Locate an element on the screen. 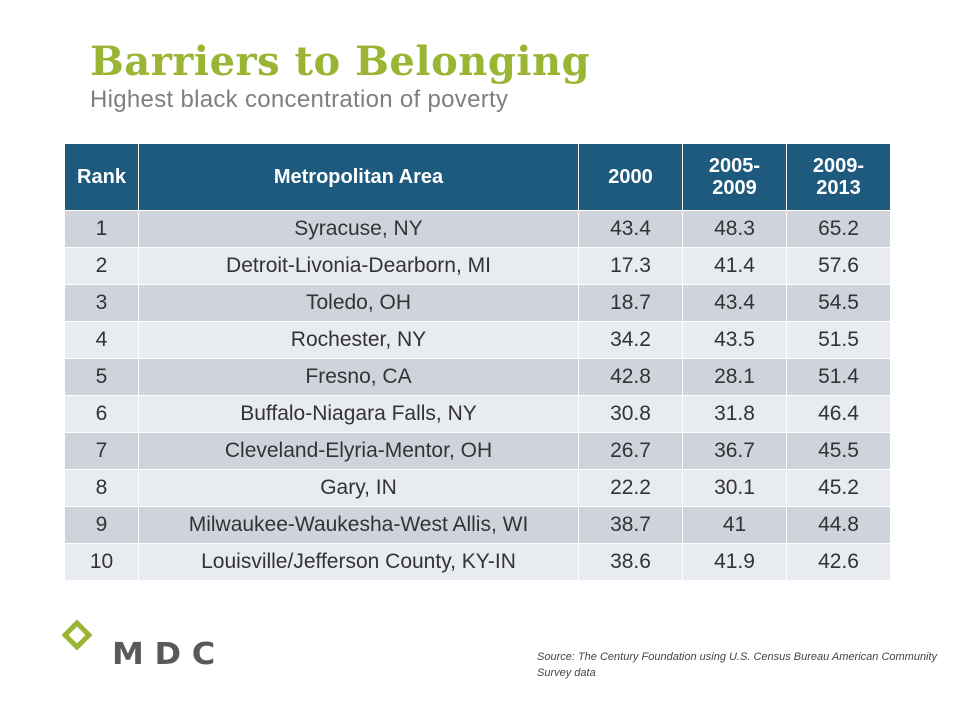 The image size is (960, 720). table-row: 3 Toledo, OH 18.7 43.4 54.5 is located at coordinates (477, 303).